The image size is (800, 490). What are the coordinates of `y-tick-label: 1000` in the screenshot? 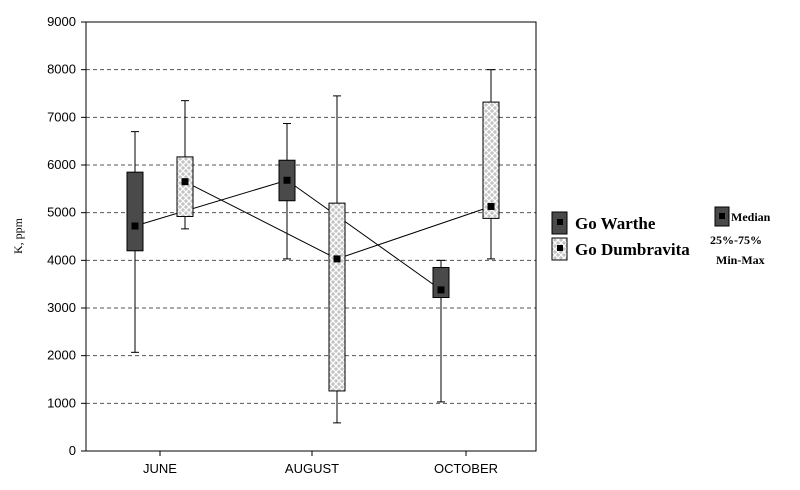 It's located at (61, 402).